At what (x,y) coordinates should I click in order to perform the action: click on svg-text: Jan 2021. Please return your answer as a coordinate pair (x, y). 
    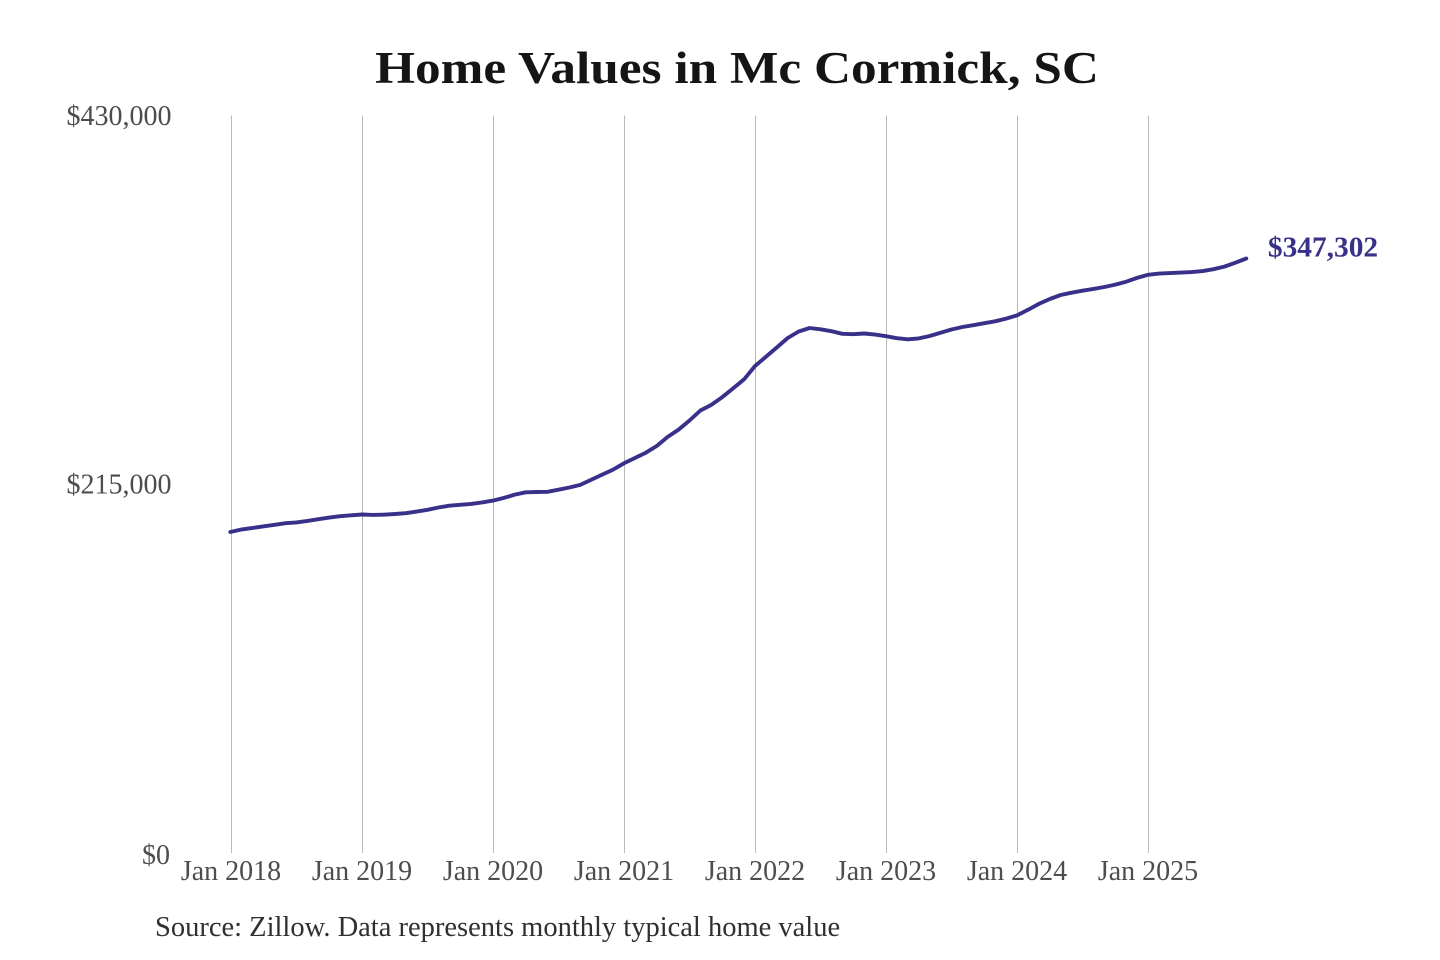
    Looking at the image, I should click on (624, 871).